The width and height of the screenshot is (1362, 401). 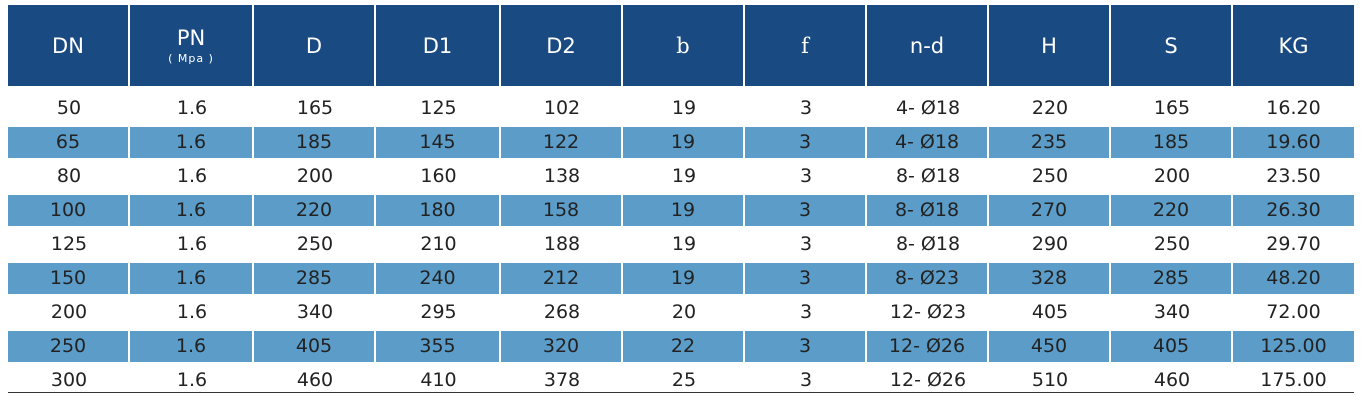 What do you see at coordinates (681, 108) in the screenshot?
I see `table-row: 50 1.6 165 125 102 19 3 4- Ø18 220 165 16.20` at bounding box center [681, 108].